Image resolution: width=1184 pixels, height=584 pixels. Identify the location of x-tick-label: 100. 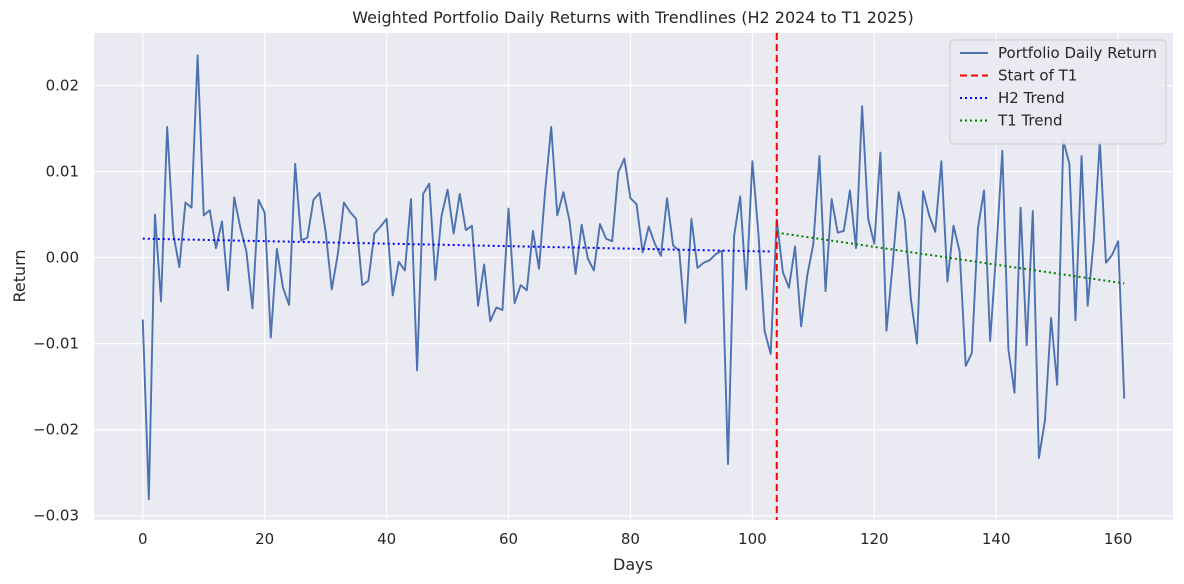
(752, 539).